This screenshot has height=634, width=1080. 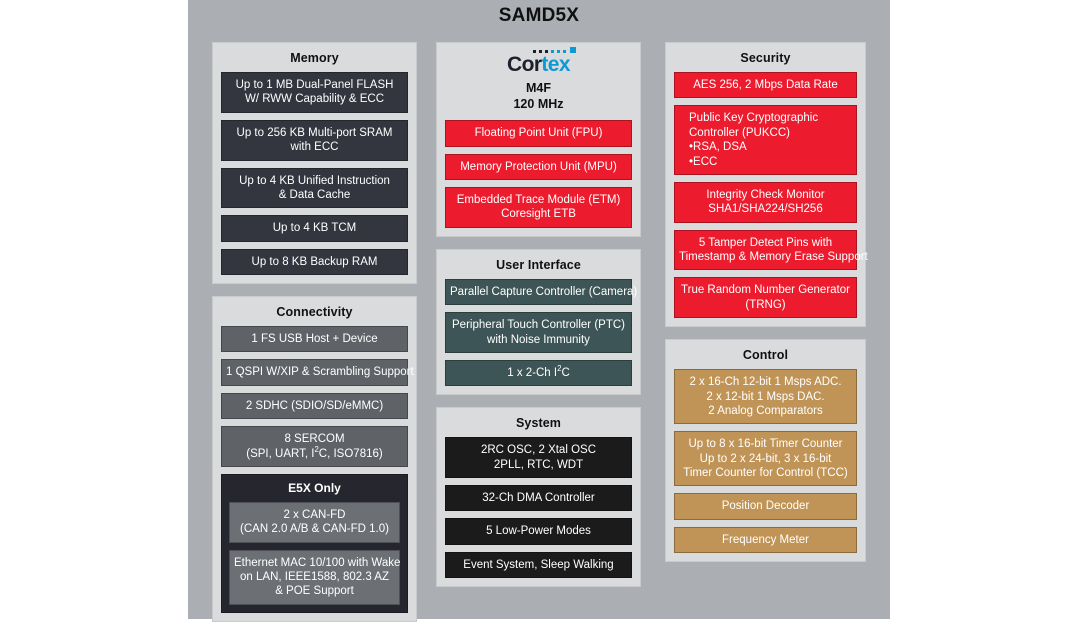 I want to click on connectivity-block-1: 1 QSPI W/XIP & Scrambling Support, so click(x=317, y=372).